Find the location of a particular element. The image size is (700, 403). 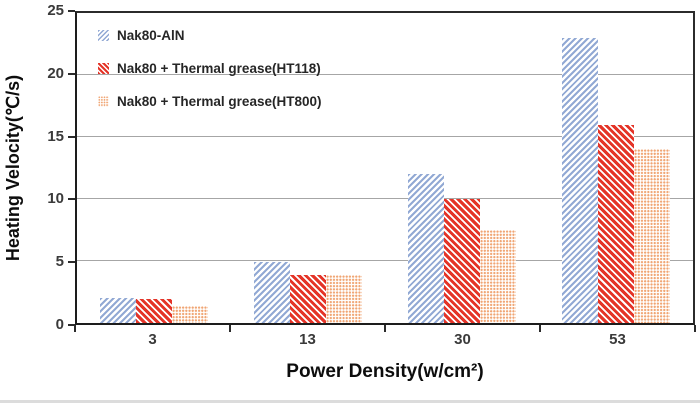

legend-row: Nak80 + Thermal grease(HT118) is located at coordinates (209, 68).